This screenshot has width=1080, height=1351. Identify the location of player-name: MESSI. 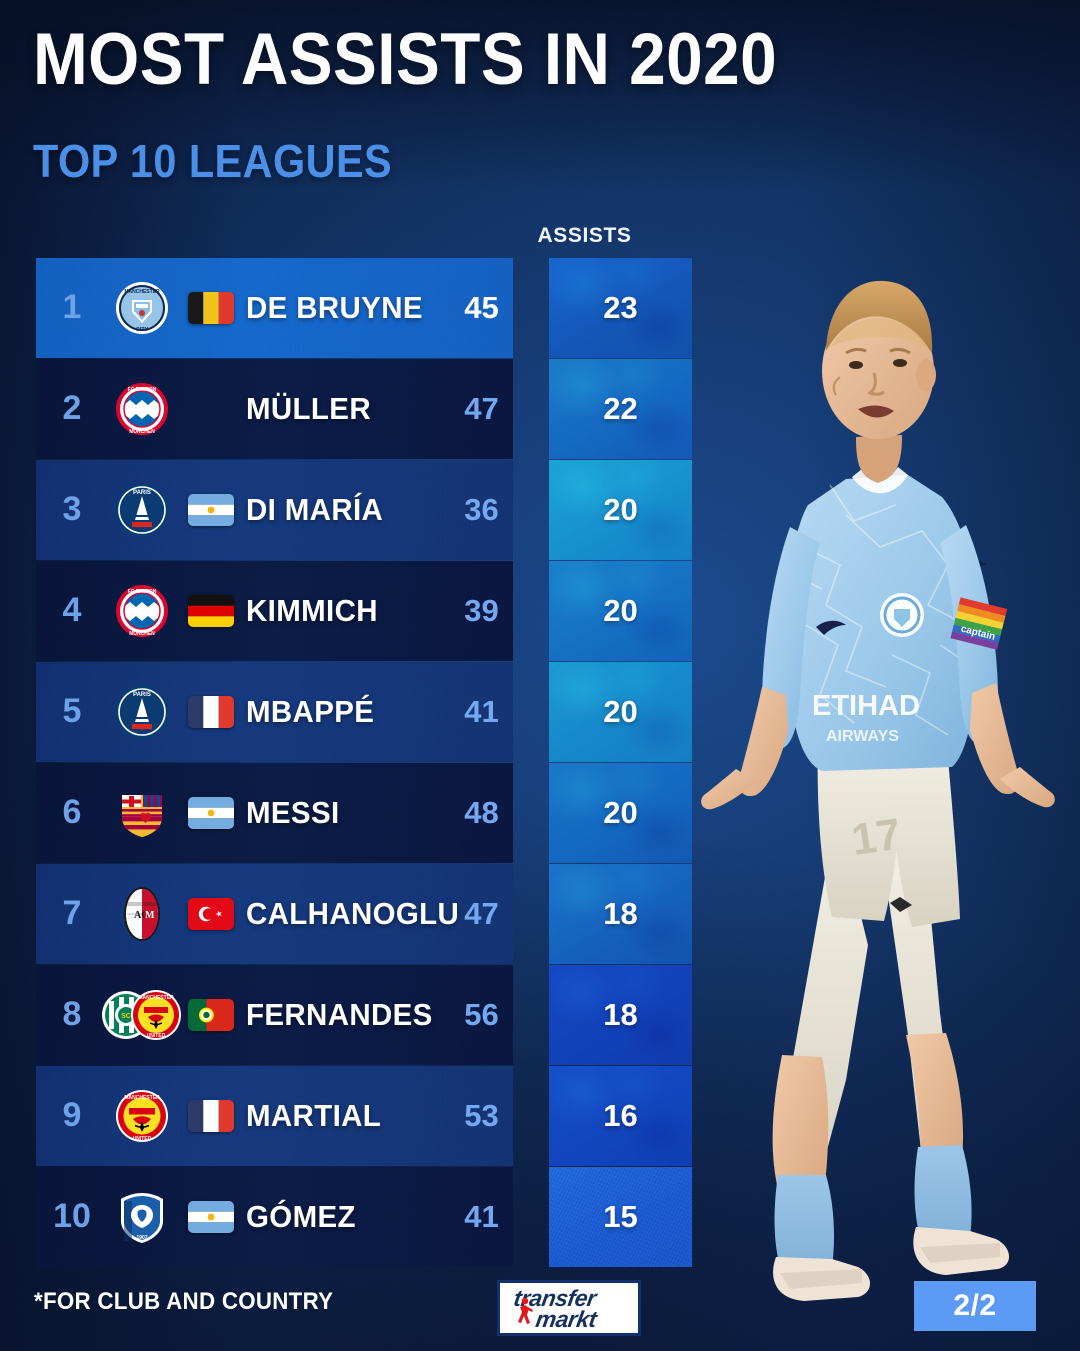
(293, 812).